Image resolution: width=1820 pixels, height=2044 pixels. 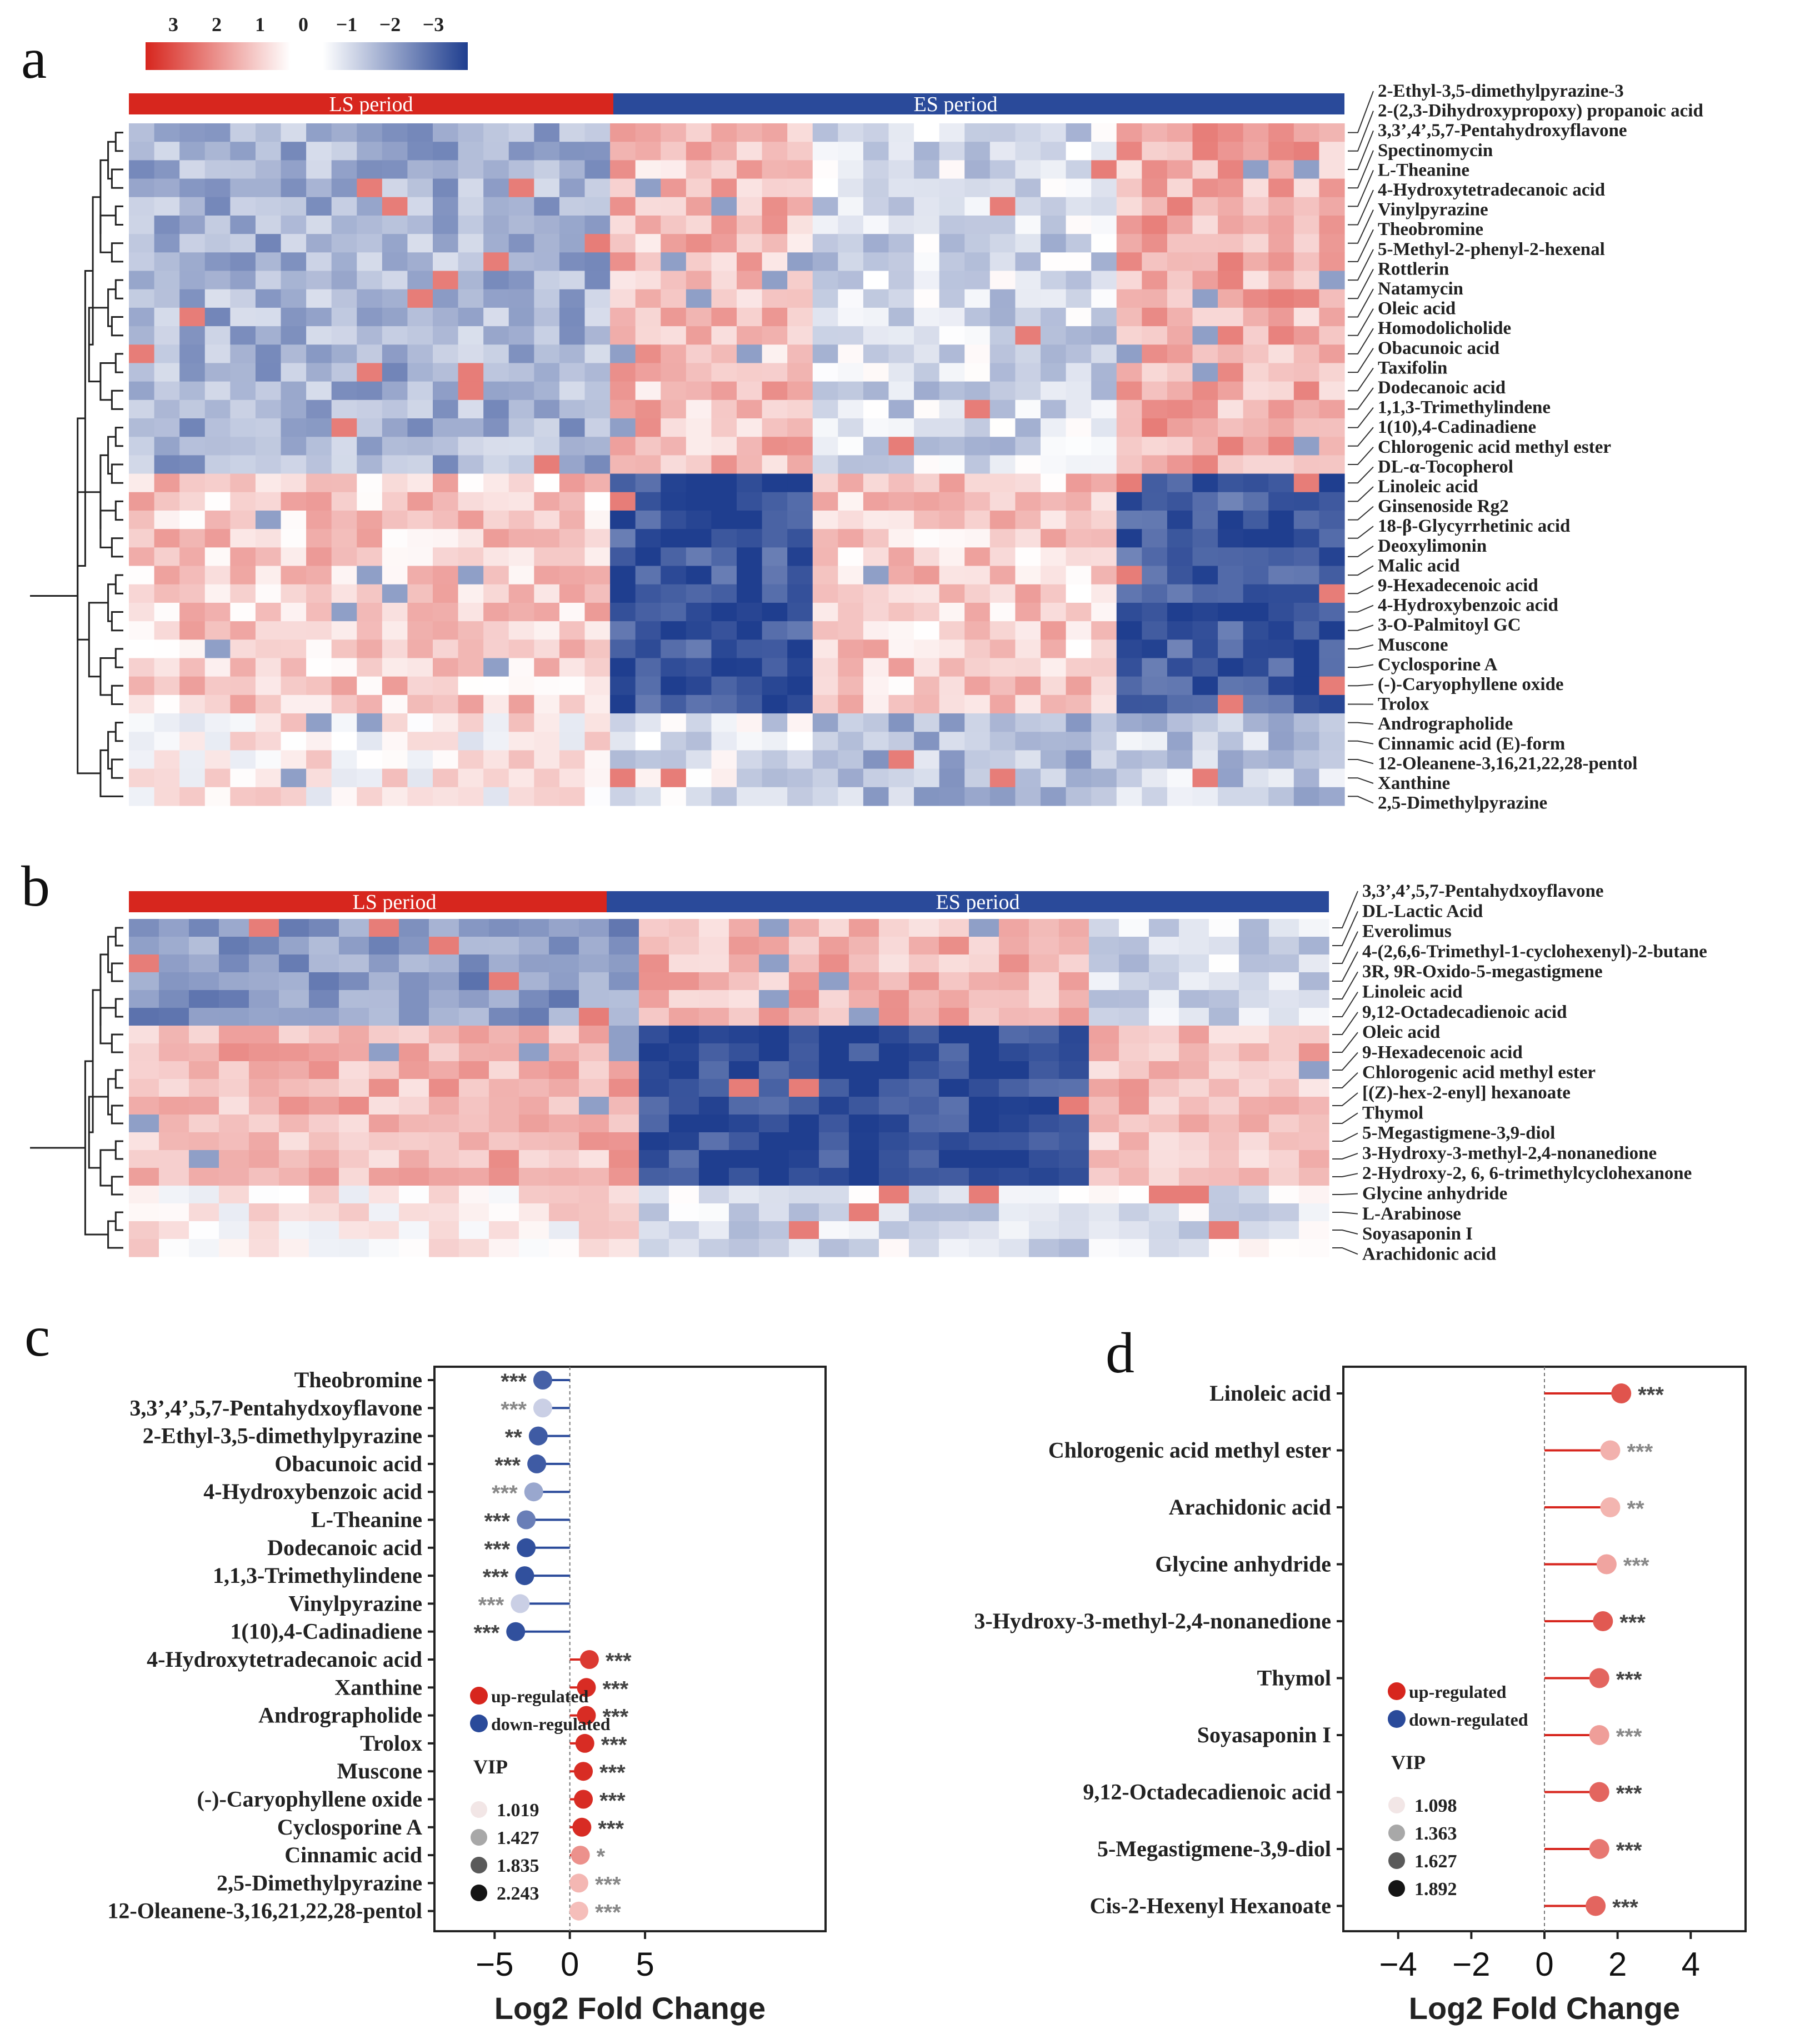 I want to click on heatmap-row-label: 9,12-Octadecadienoic acid, so click(x=1464, y=1012).